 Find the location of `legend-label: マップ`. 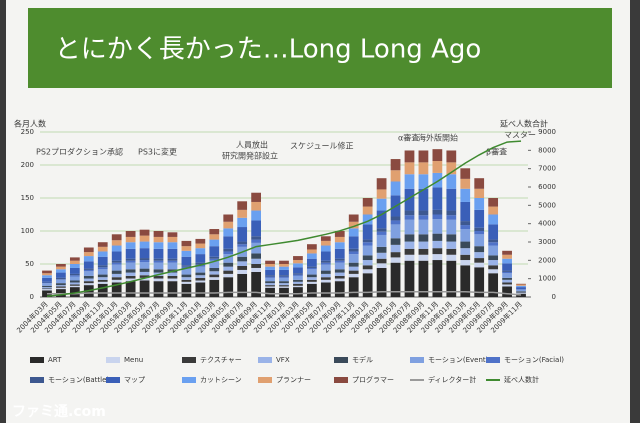

legend-label: マップ is located at coordinates (134, 380).